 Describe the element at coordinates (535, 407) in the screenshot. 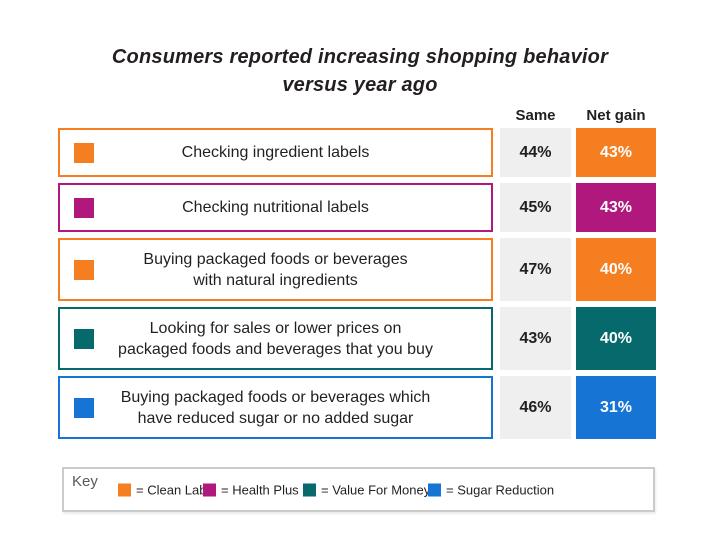

I see `same-value-cell: 46%` at that location.